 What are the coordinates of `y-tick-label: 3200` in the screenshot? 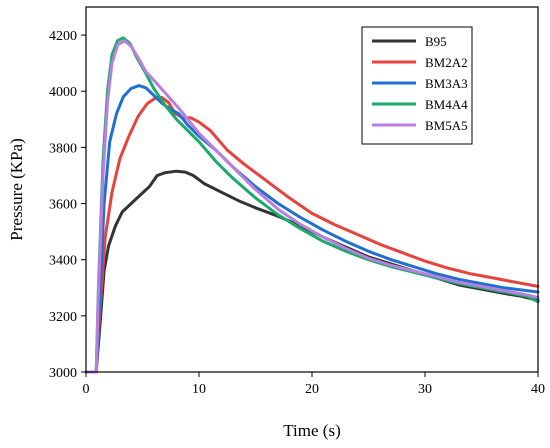 It's located at (63, 317).